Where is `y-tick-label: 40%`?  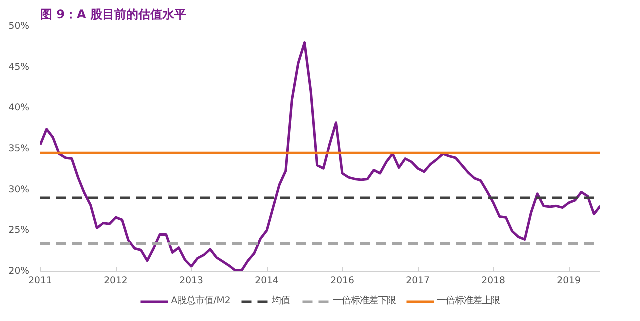 y-tick-label: 40% is located at coordinates (19, 108).